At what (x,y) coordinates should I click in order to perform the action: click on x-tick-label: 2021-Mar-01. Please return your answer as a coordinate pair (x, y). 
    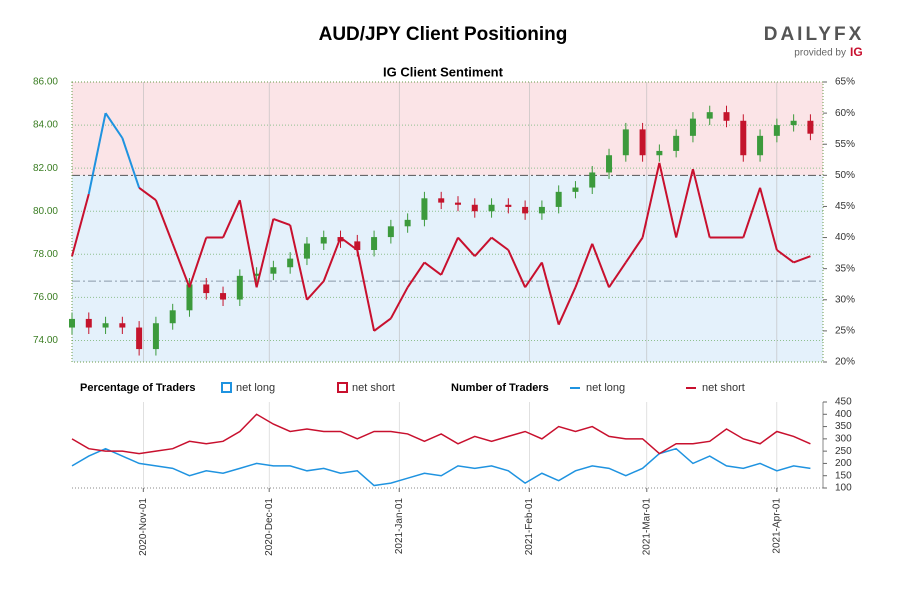
    Looking at the image, I should click on (646, 527).